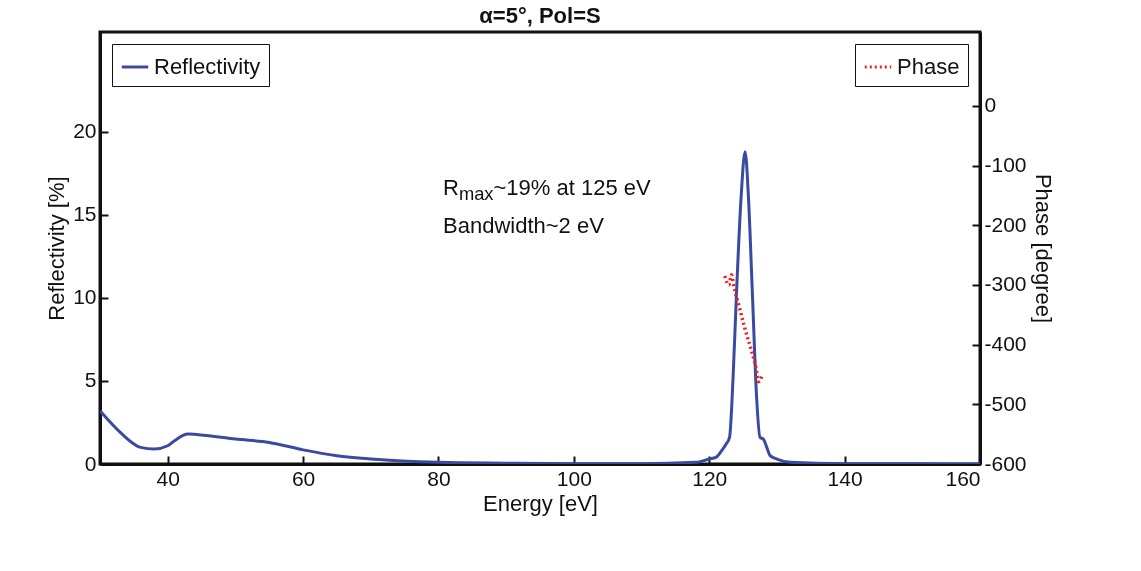  Describe the element at coordinates (574, 478) in the screenshot. I see `x-tick-label: 100` at that location.